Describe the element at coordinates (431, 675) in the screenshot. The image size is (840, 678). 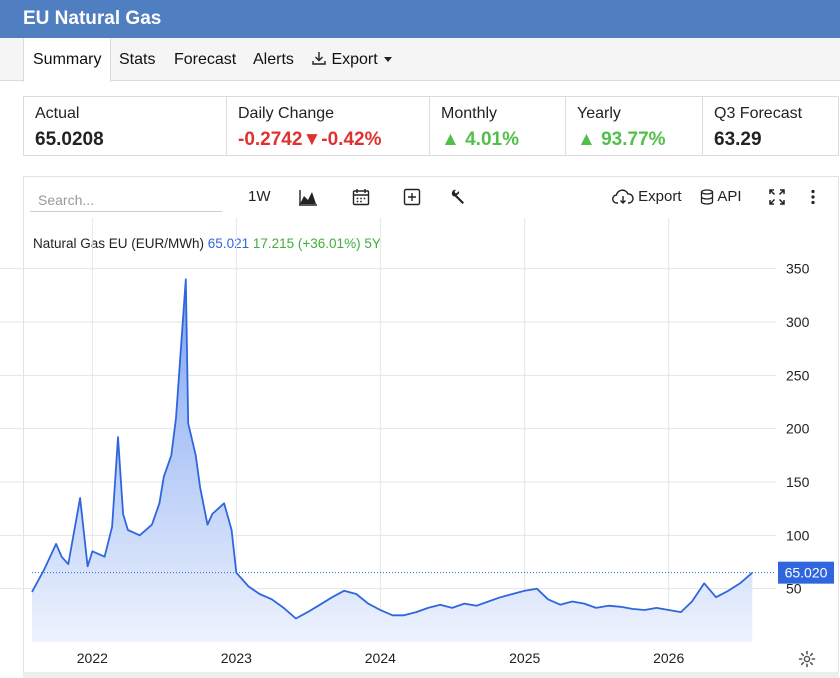
I see `scroll-strip` at that location.